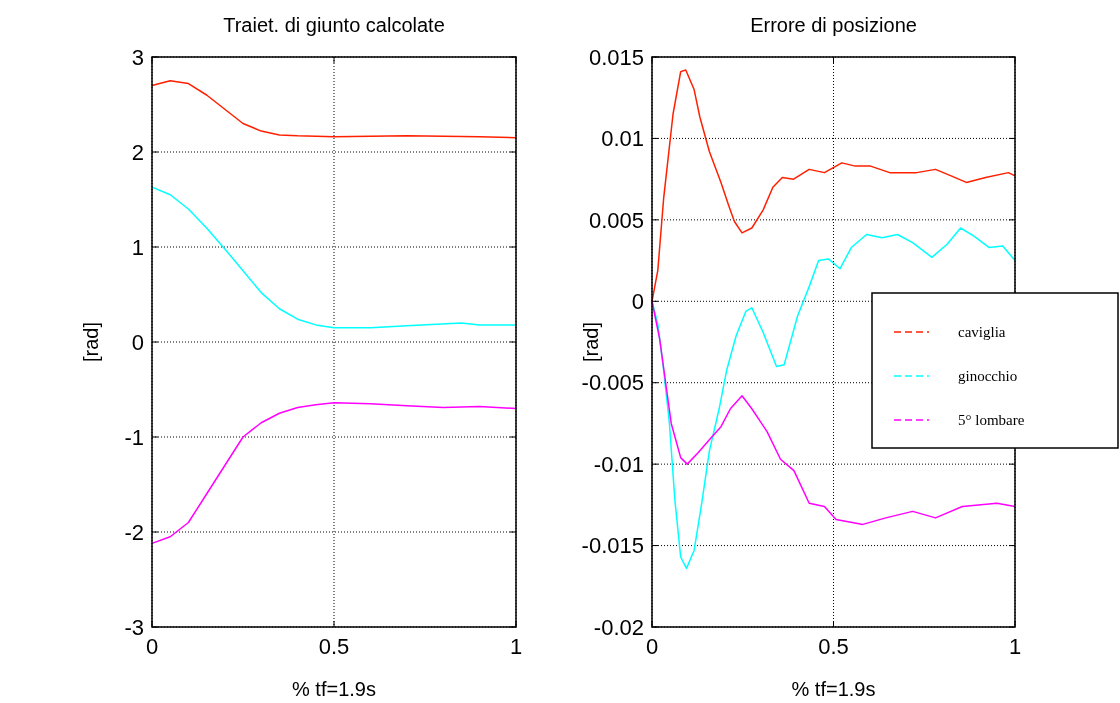 This screenshot has width=1120, height=703. What do you see at coordinates (622, 139) in the screenshot?
I see `y-tick-label: 0.01` at bounding box center [622, 139].